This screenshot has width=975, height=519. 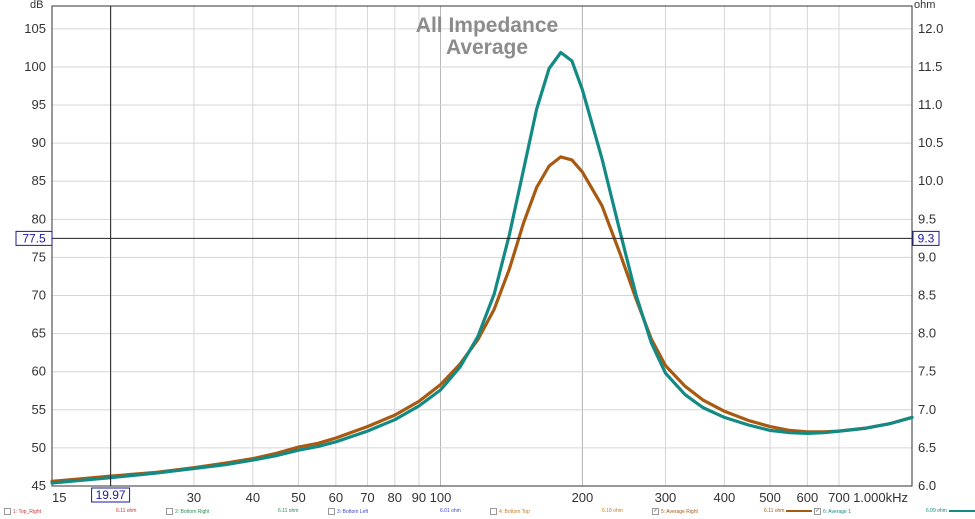 I want to click on y-right-unit: ohm, so click(x=924, y=5).